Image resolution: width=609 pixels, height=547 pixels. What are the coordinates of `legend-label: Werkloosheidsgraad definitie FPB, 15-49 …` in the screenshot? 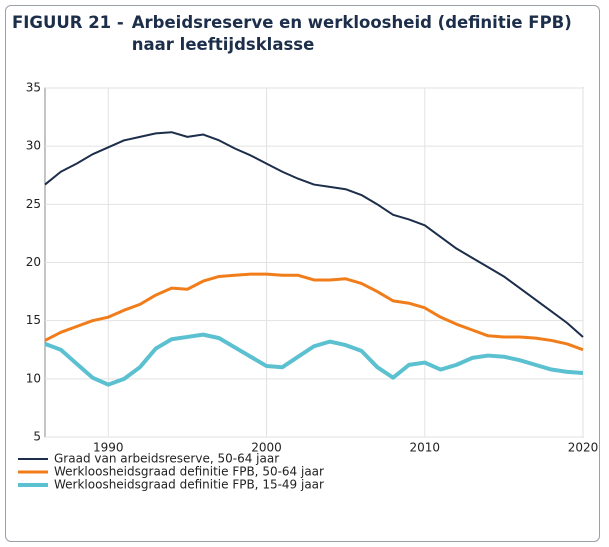 It's located at (189, 485).